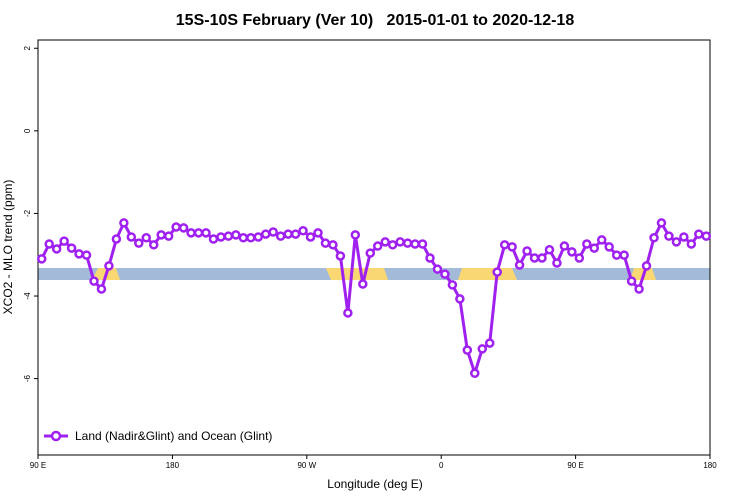  I want to click on y-tick-label: 0, so click(27, 130).